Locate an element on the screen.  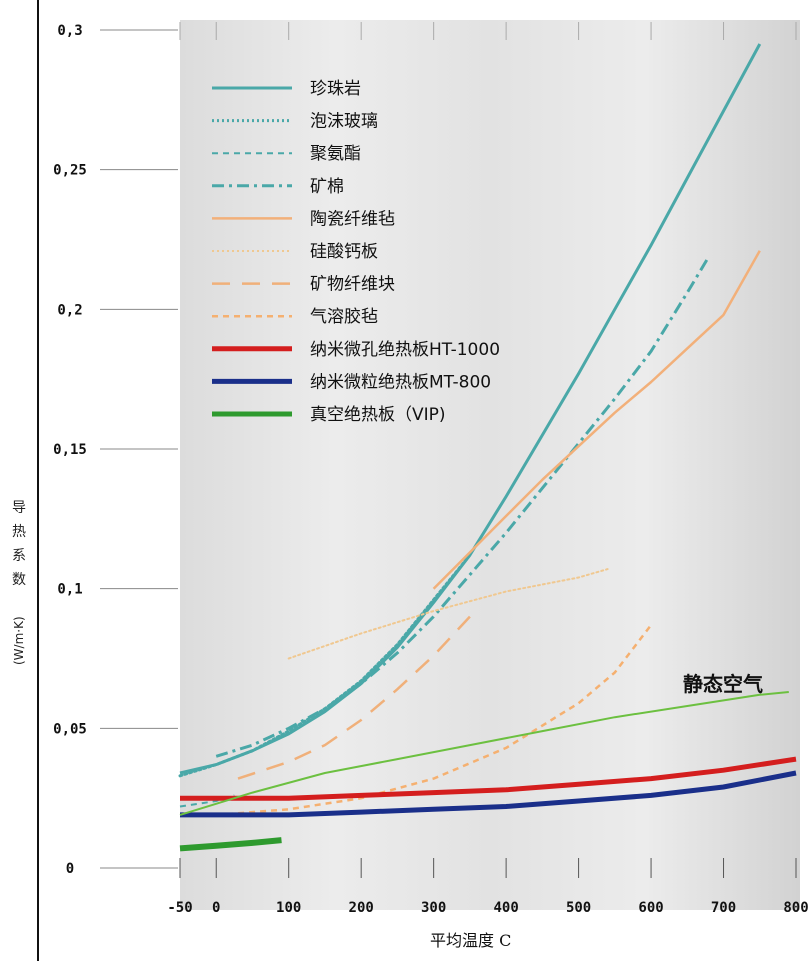
x-tick-label: 300 is located at coordinates (433, 908).